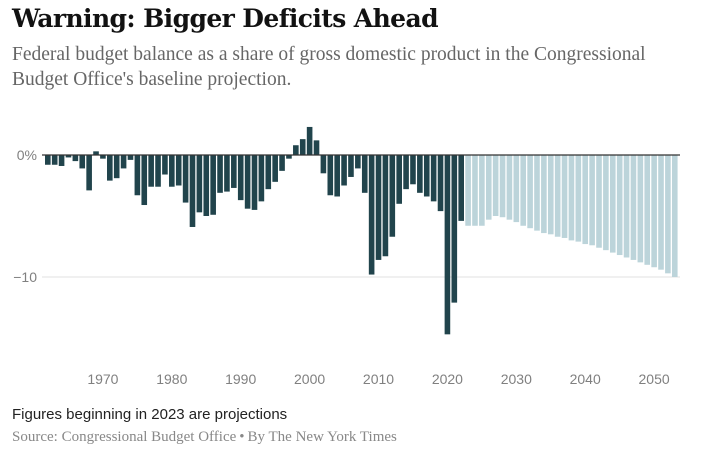 The height and width of the screenshot is (472, 703). What do you see at coordinates (282, 163) in the screenshot?
I see `bar-historical-1996` at bounding box center [282, 163].